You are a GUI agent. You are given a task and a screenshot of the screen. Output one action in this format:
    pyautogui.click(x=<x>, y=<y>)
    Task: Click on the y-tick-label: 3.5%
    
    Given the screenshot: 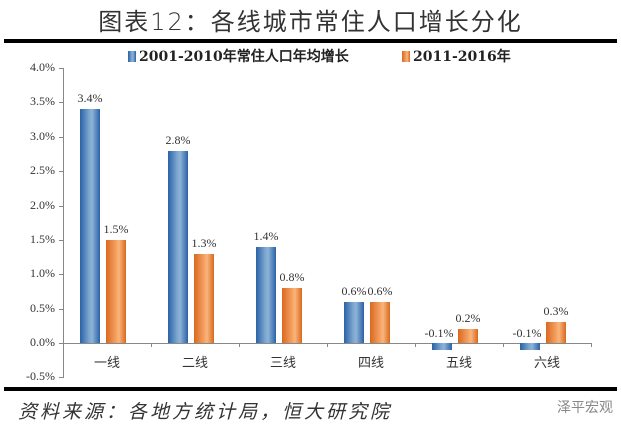 What is the action you would take?
    pyautogui.click(x=42, y=101)
    